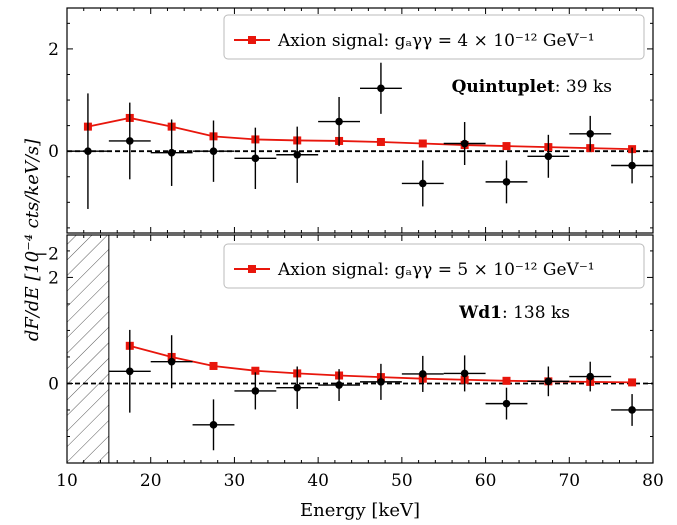 The height and width of the screenshot is (525, 677). Describe the element at coordinates (360, 510) in the screenshot. I see `x-axis-label: Energy [keV]` at that location.